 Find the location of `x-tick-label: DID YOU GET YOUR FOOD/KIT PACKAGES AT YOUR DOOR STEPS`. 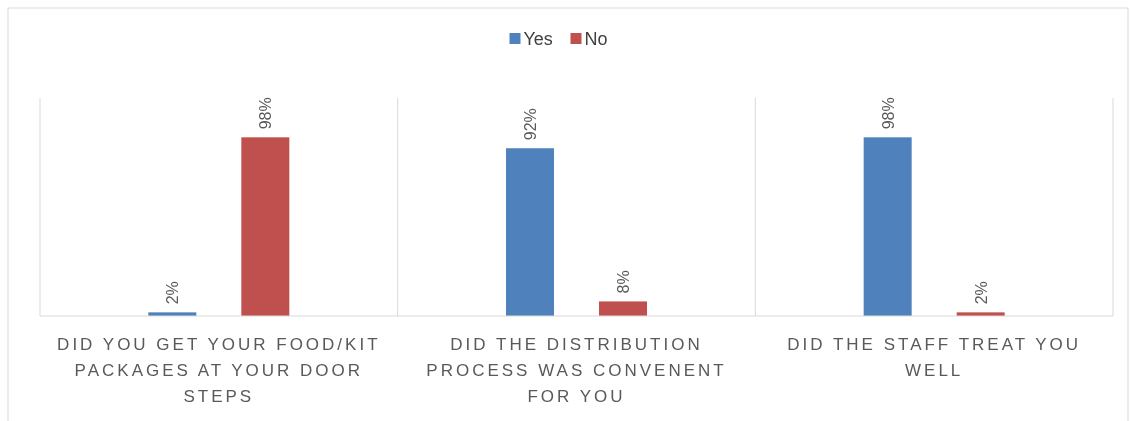

x-tick-label: DID YOU GET YOUR FOOD/KIT PACKAGES AT YOUR DOOR STEPS is located at coordinates (219, 370).